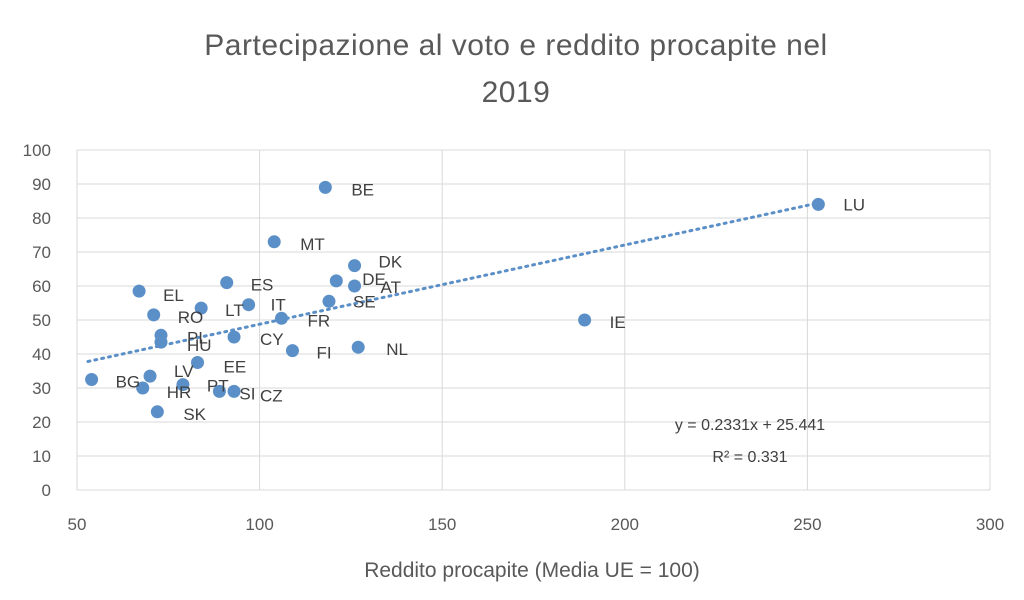 The width and height of the screenshot is (1024, 600). Describe the element at coordinates (274, 242) in the screenshot. I see `data-point-mt` at that location.